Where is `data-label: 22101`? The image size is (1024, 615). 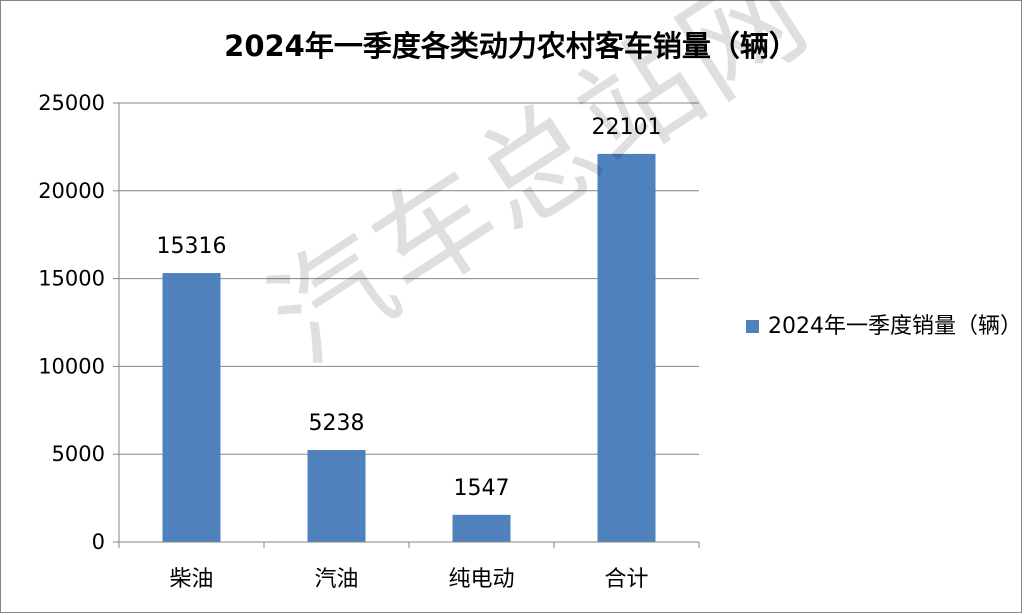 data-label: 22101 is located at coordinates (627, 127).